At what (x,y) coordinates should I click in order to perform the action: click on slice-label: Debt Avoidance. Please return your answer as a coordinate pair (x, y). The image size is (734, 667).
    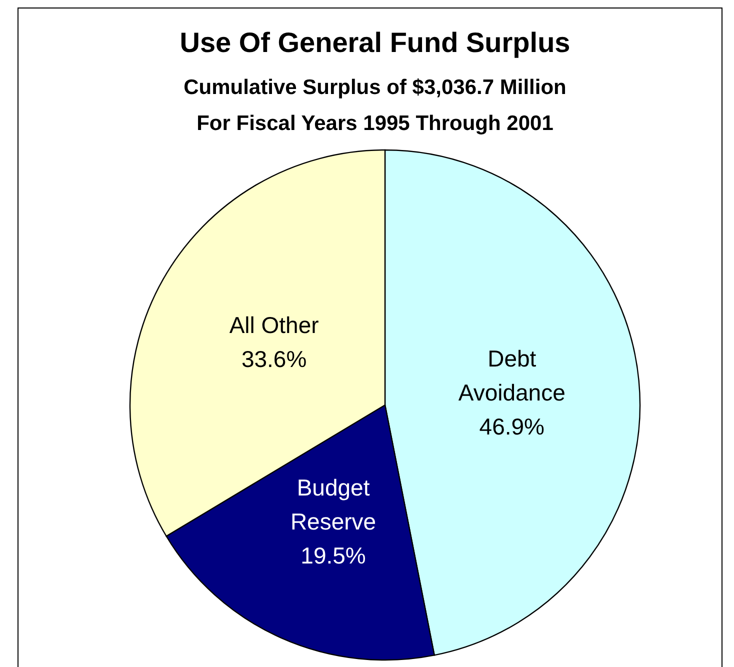
    Looking at the image, I should click on (512, 376).